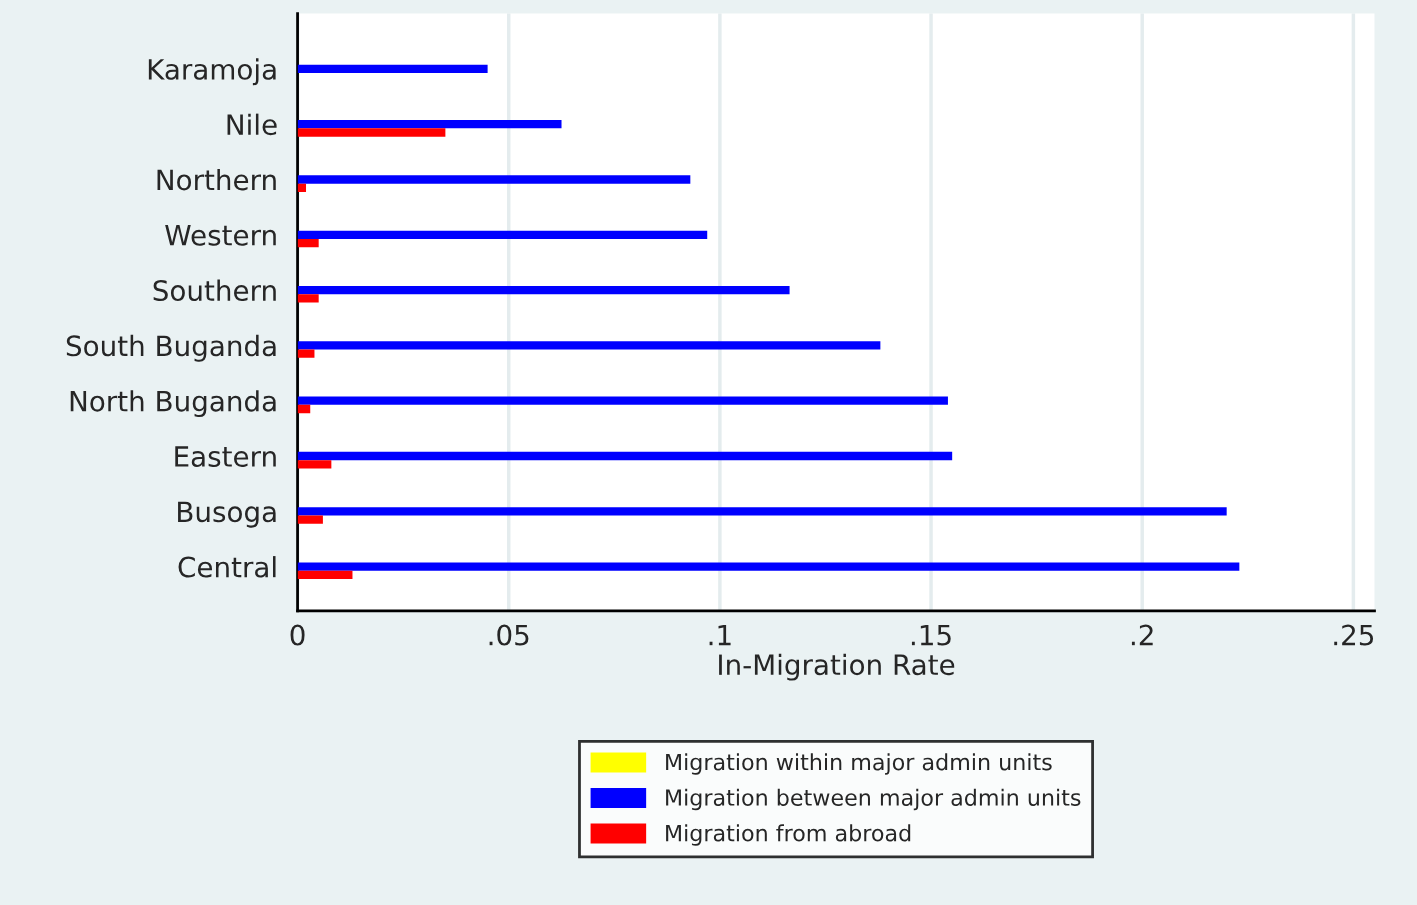 The height and width of the screenshot is (905, 1417). I want to click on x-tick-label: .15, so click(931, 635).